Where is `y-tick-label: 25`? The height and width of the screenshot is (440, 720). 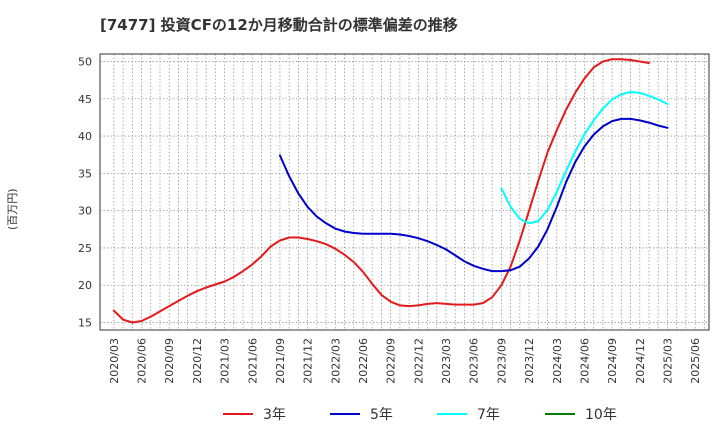
y-tick-label: 25 is located at coordinates (85, 248).